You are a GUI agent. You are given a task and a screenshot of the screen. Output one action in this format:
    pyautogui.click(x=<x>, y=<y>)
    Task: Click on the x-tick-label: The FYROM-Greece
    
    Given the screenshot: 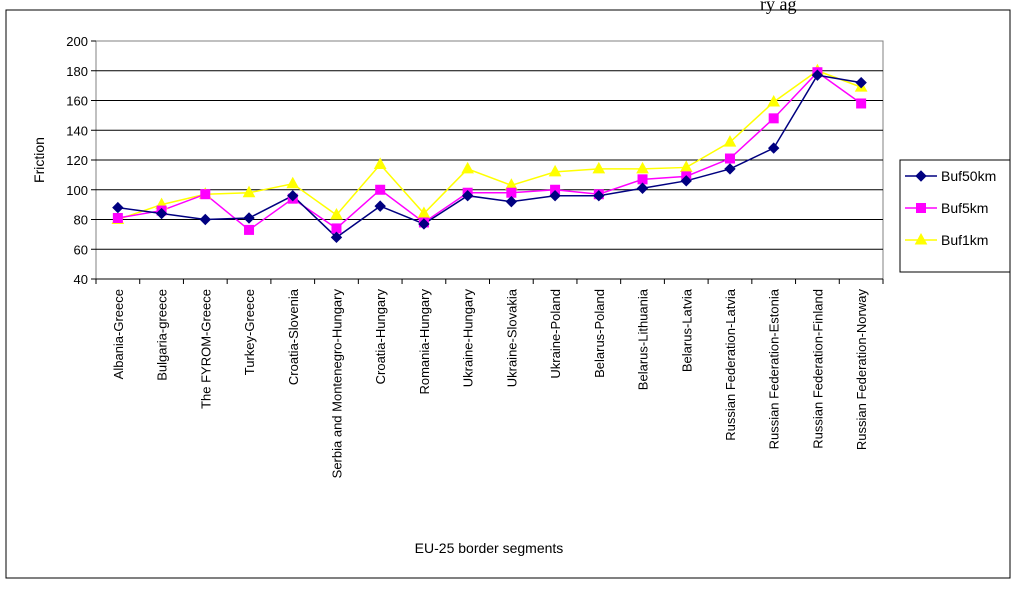 What is the action you would take?
    pyautogui.click(x=205, y=349)
    